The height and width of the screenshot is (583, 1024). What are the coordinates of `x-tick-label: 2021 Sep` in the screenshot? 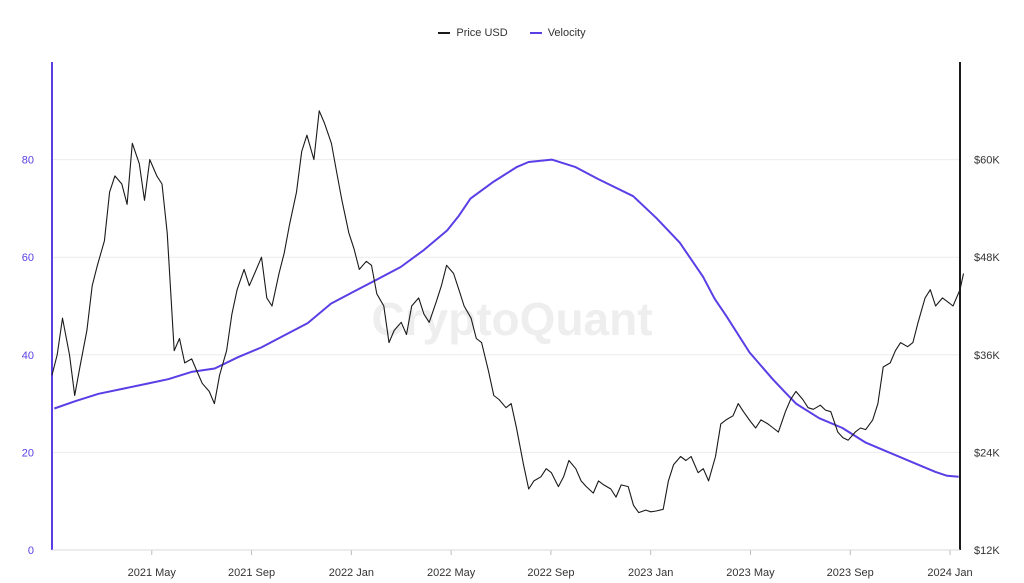 It's located at (251, 573).